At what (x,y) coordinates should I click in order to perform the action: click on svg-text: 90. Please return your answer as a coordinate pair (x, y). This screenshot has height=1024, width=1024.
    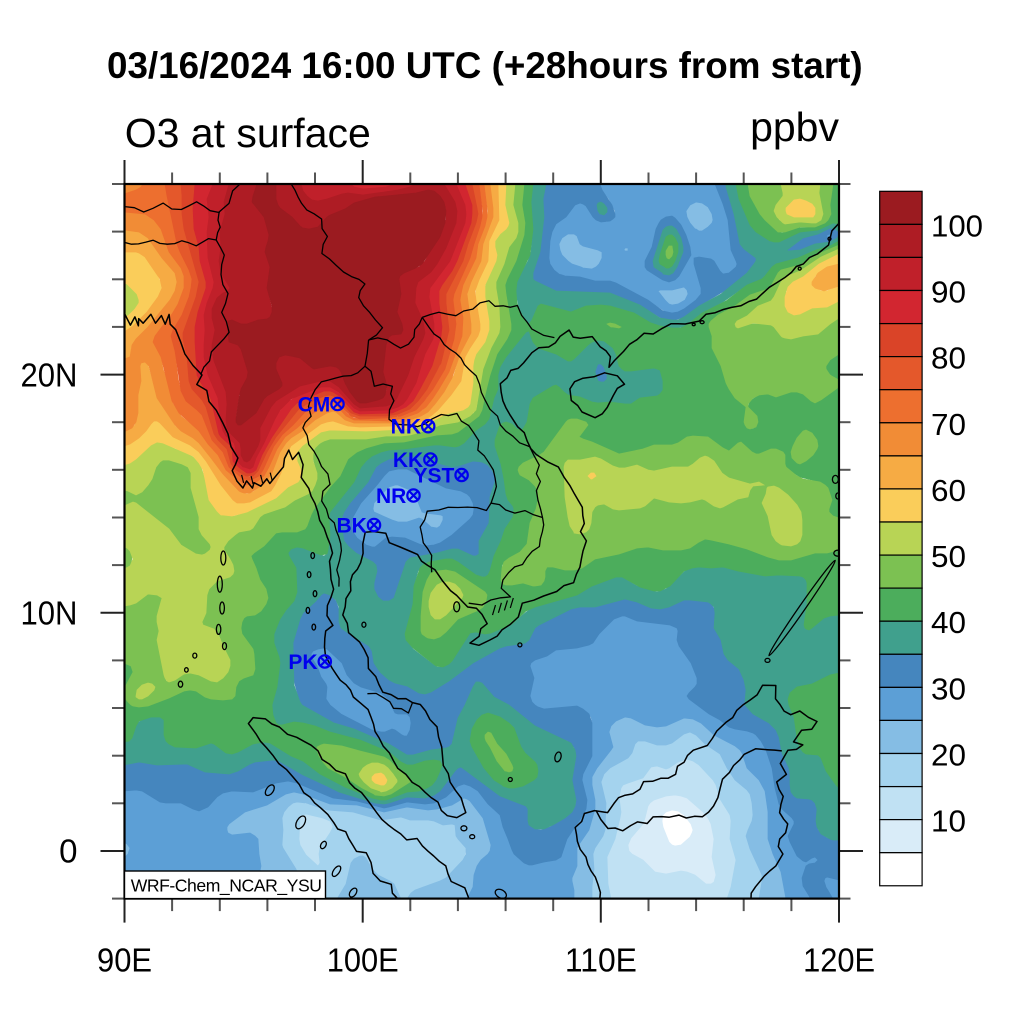
    Looking at the image, I should click on (948, 292).